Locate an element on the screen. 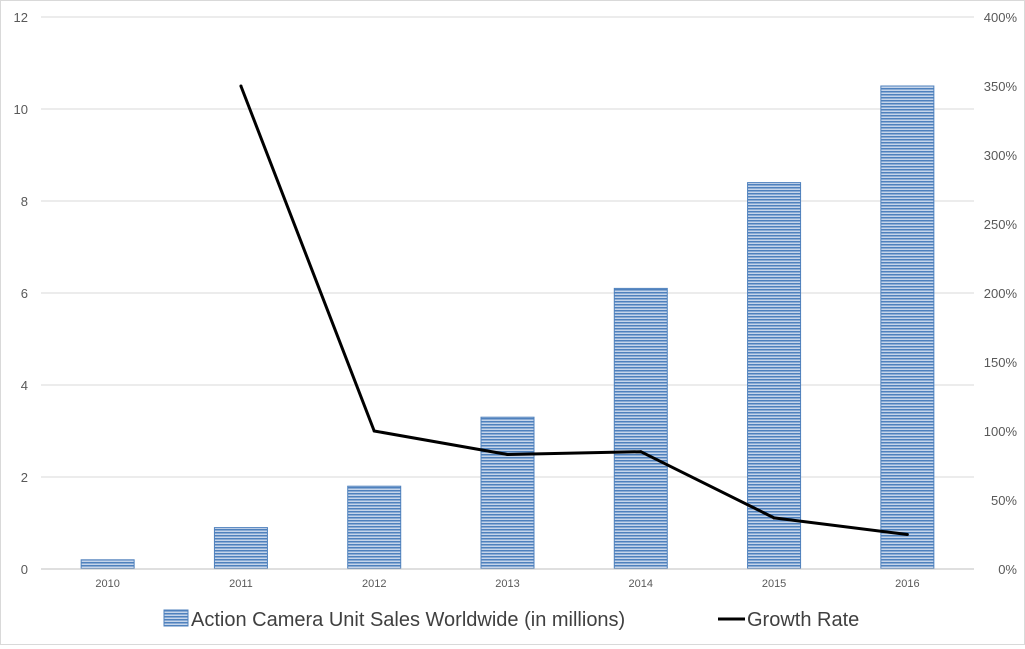 The image size is (1025, 649). growth-rate-point-2011 is located at coordinates (241, 86).